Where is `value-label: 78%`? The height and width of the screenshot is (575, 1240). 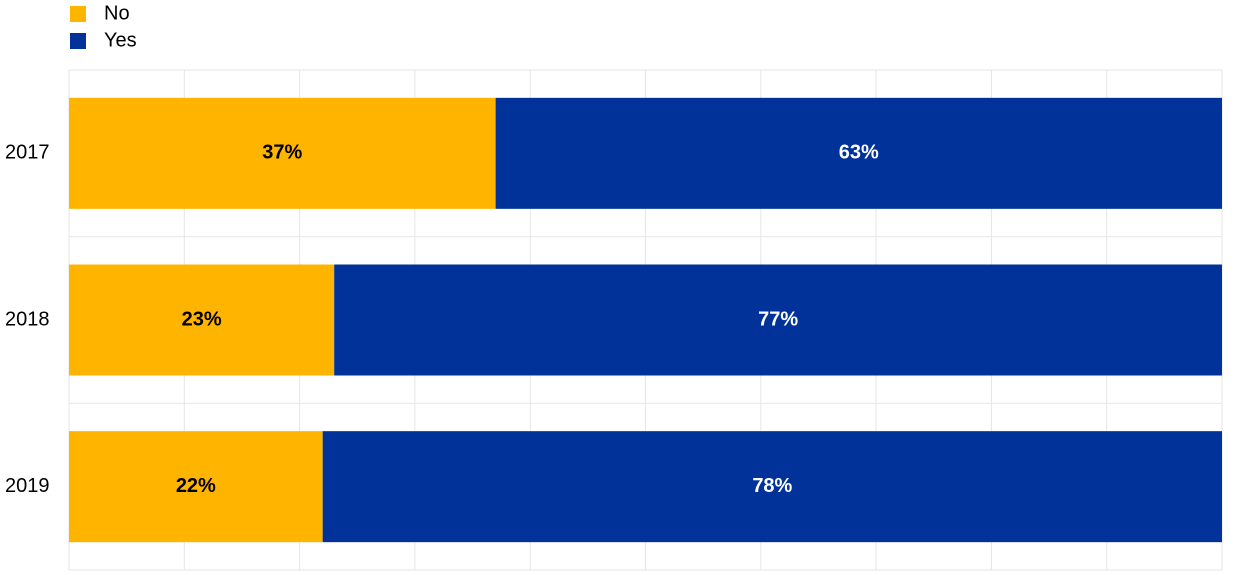
value-label: 78% is located at coordinates (772, 486).